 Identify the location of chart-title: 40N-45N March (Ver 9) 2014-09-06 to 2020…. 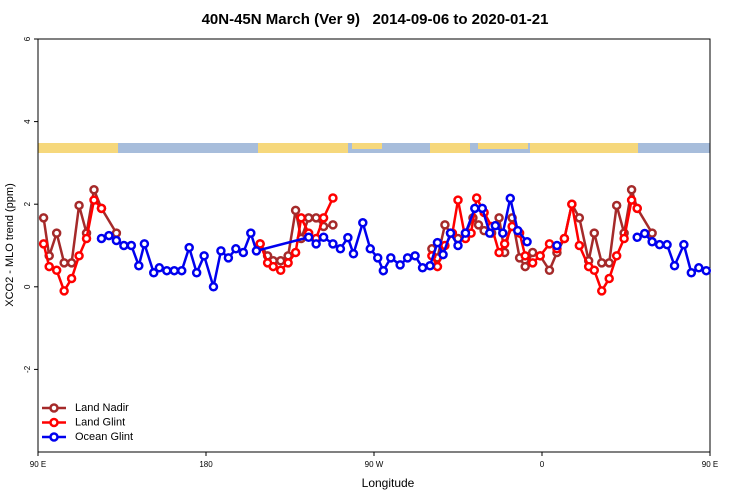
(375, 19).